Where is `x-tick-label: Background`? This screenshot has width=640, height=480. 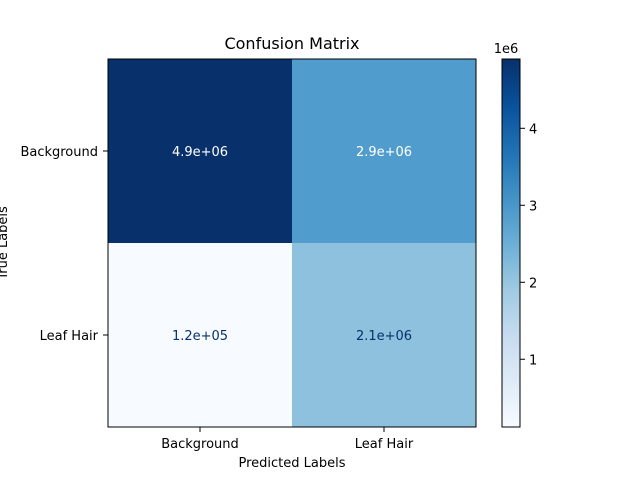
x-tick-label: Background is located at coordinates (200, 444).